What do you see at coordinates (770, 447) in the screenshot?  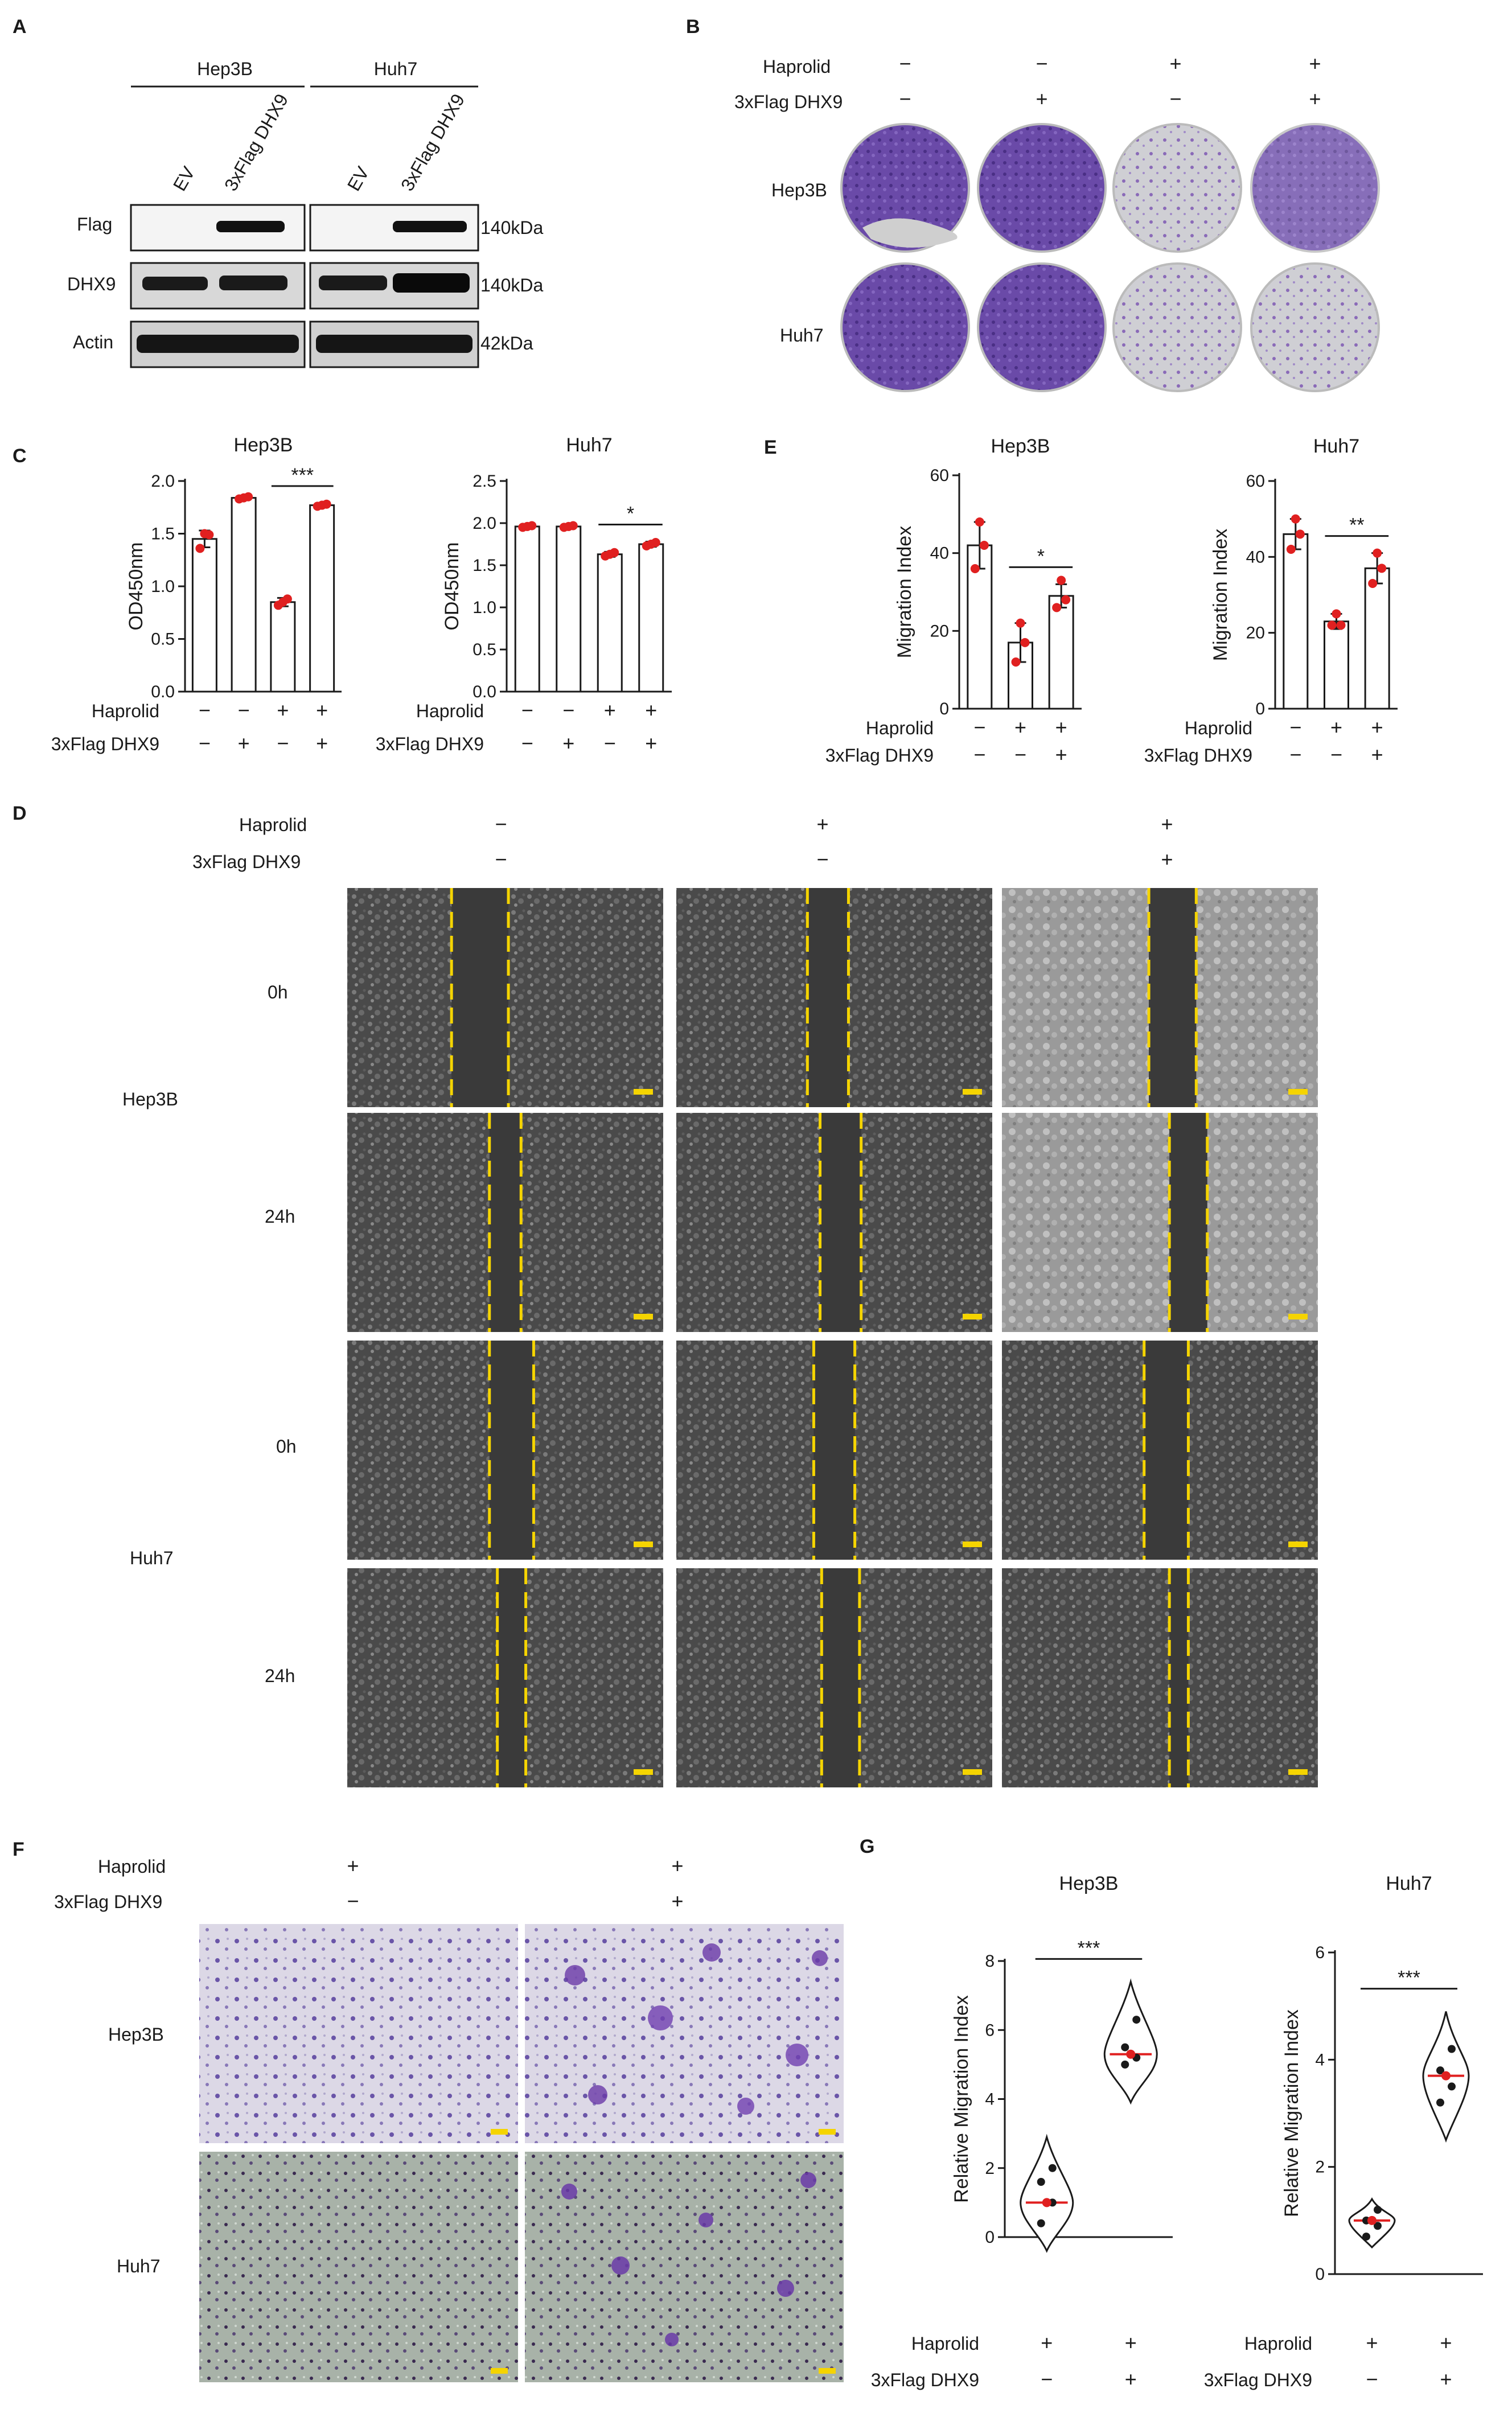 I see `panel-e-letter: E` at bounding box center [770, 447].